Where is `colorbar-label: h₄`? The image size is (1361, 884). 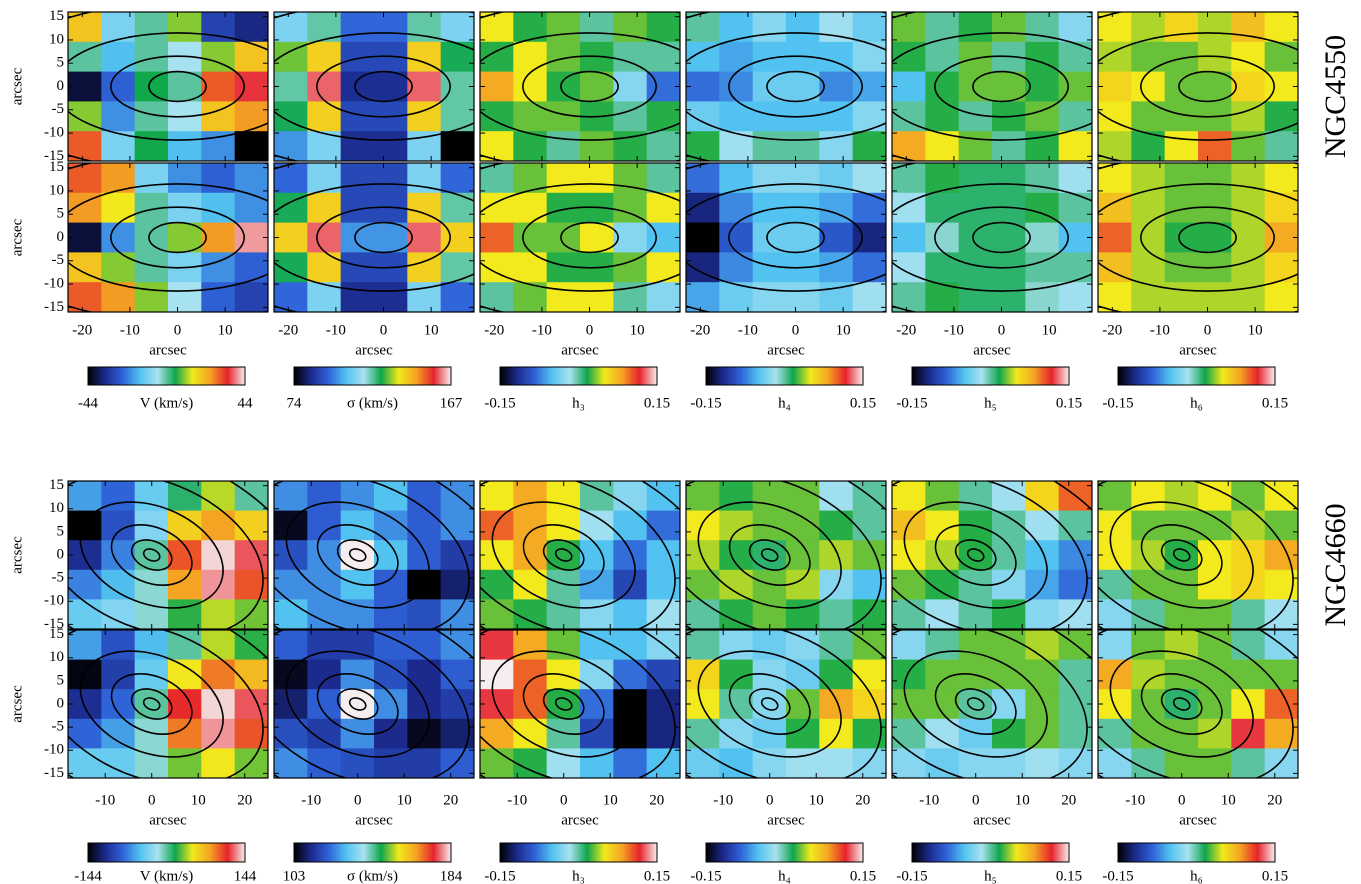 colorbar-label: h₄ is located at coordinates (784, 403).